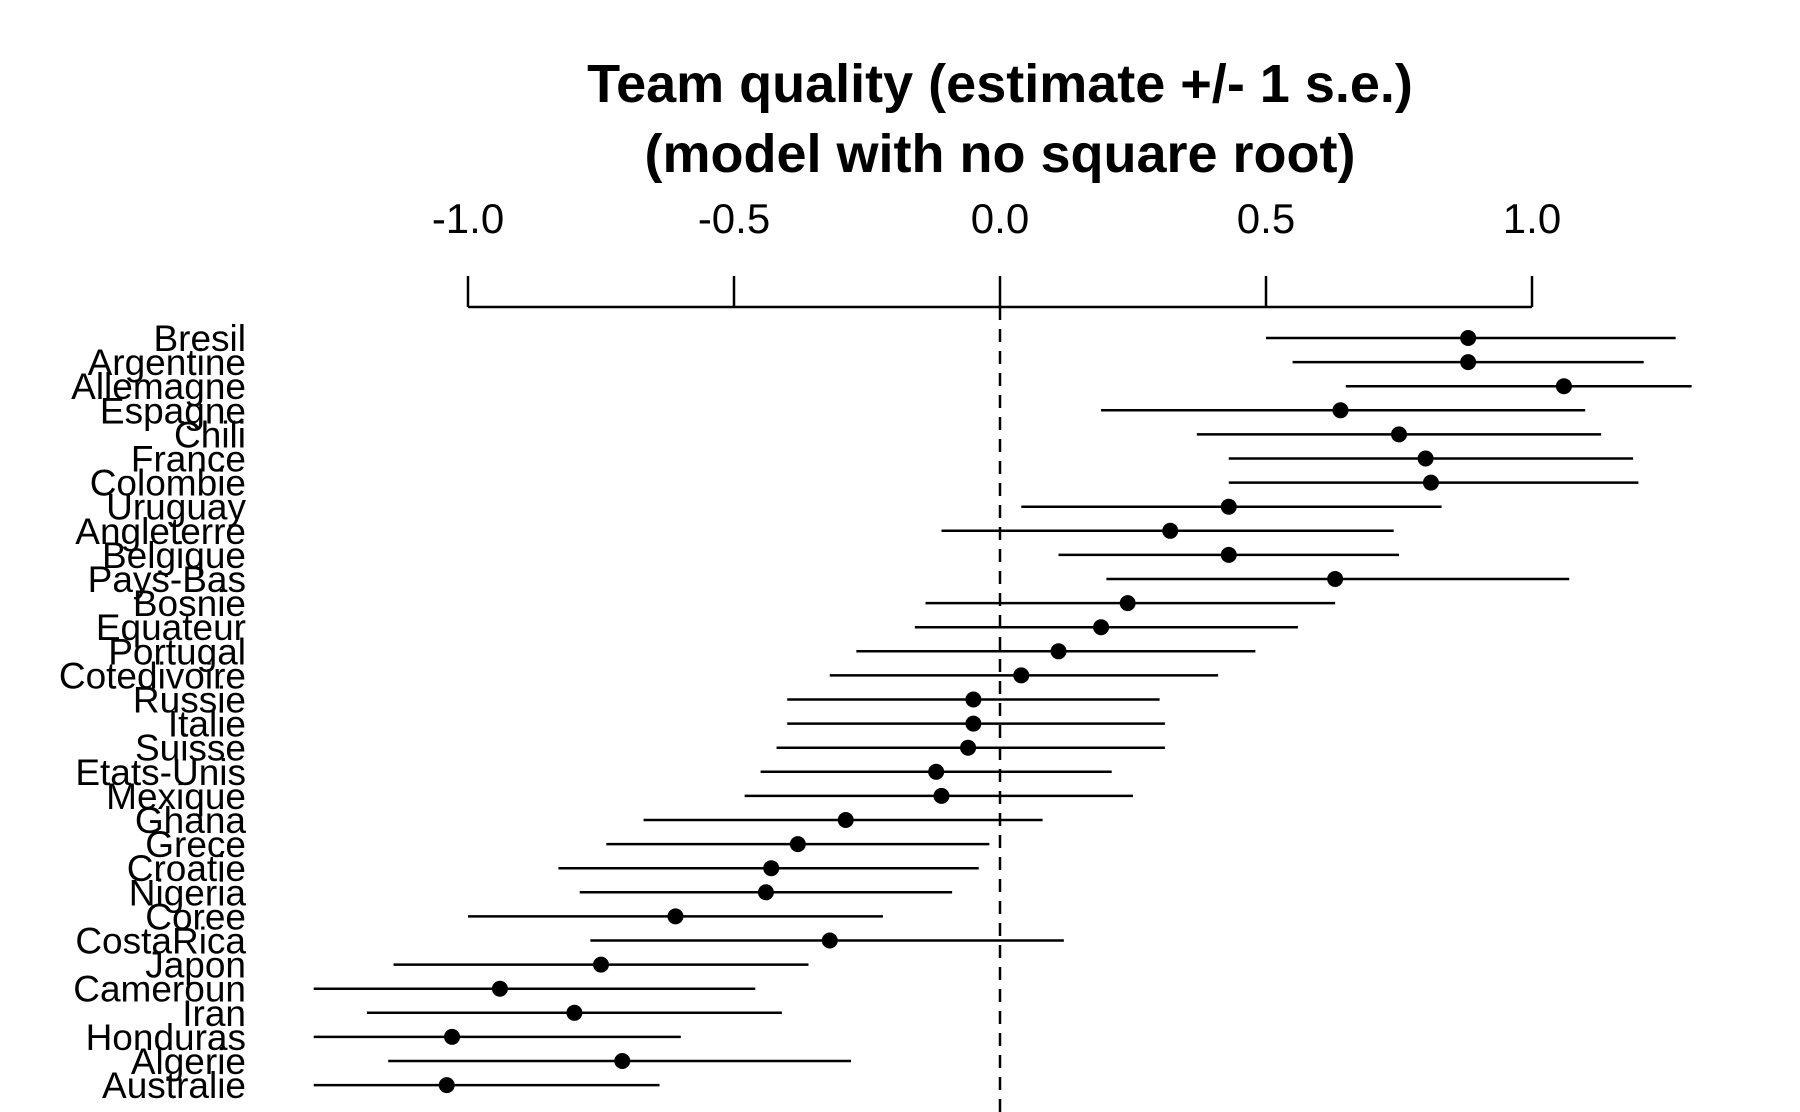 This screenshot has height=1112, width=1800. Describe the element at coordinates (190, 748) in the screenshot. I see `team-label: Suisse` at that location.